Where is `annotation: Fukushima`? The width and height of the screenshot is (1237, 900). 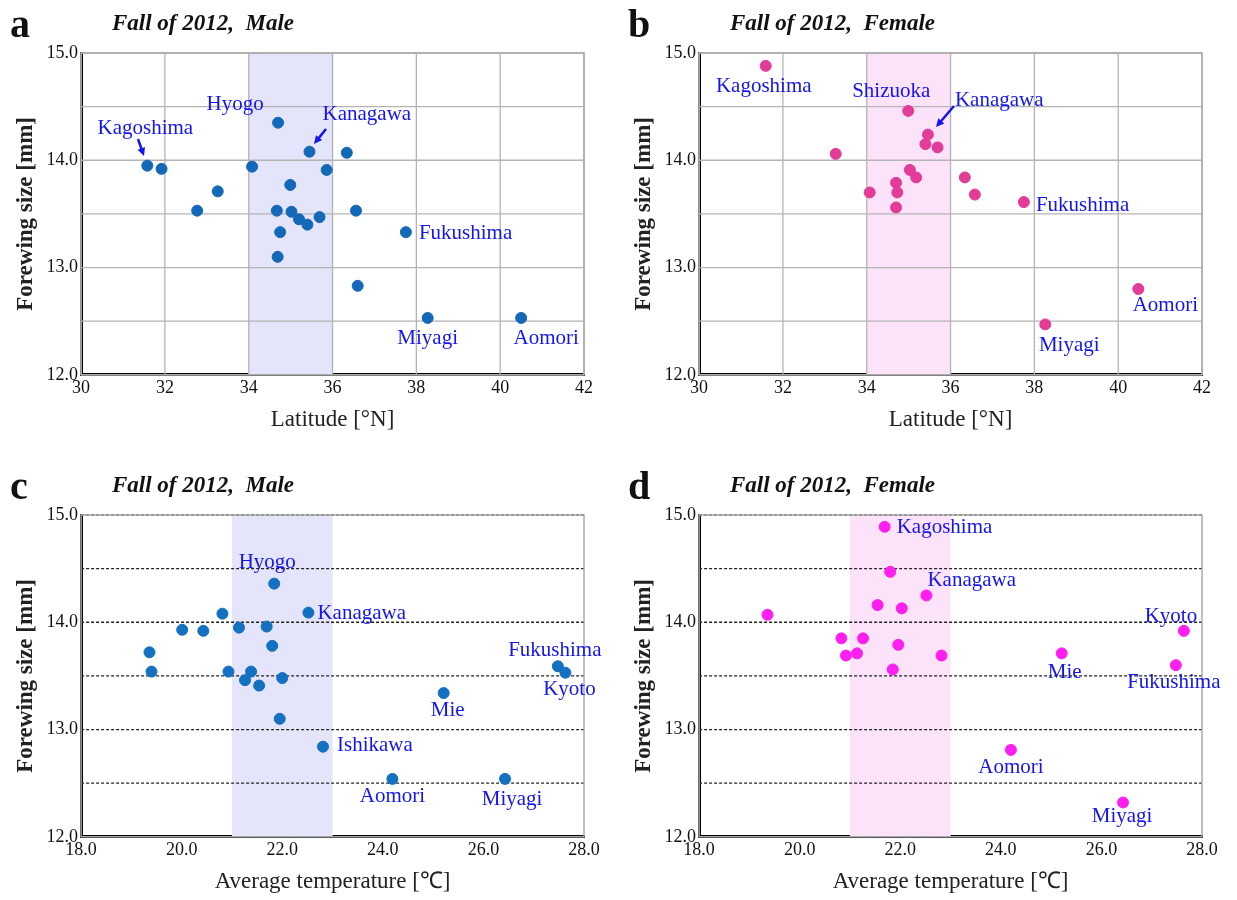
annotation: Fukushima is located at coordinates (1082, 204).